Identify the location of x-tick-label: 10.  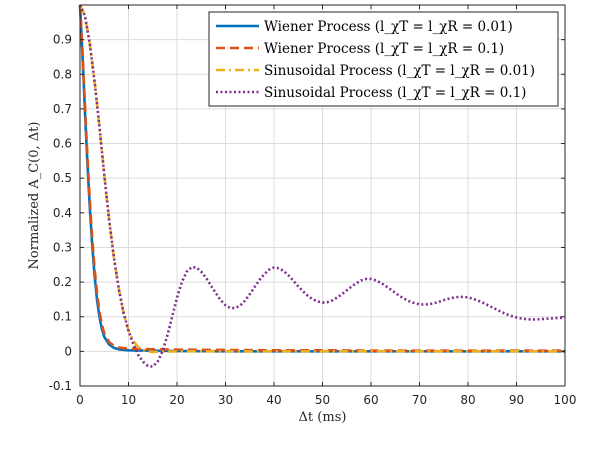
(128, 400).